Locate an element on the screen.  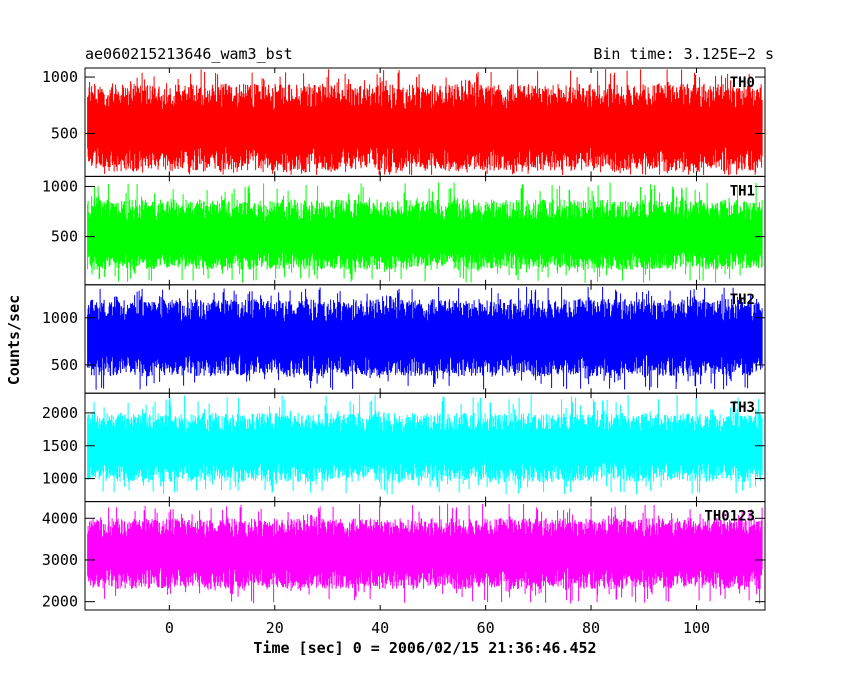
panel-label: TH3 is located at coordinates (742, 408).